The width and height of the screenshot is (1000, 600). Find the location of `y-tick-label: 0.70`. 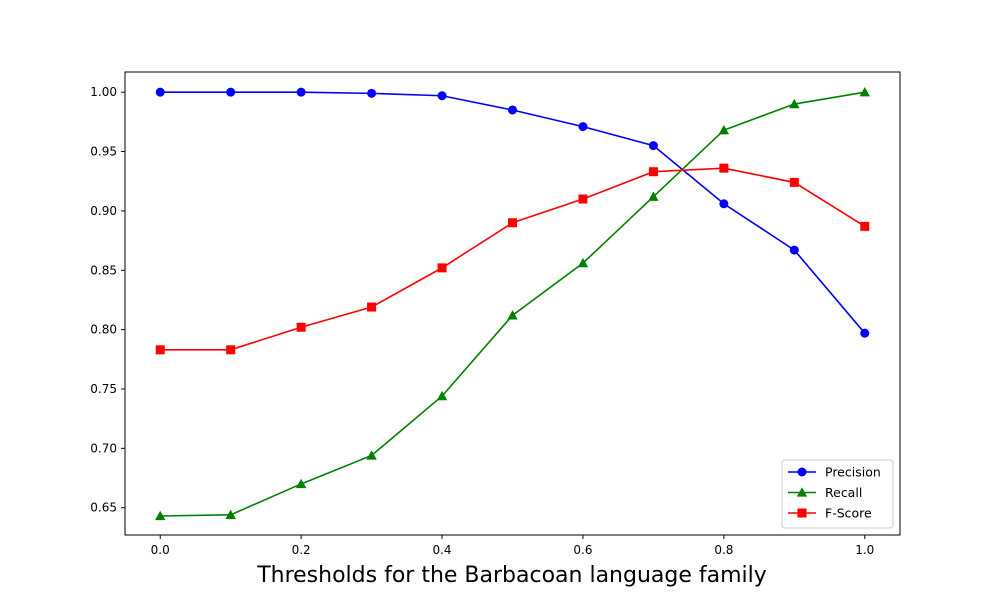

y-tick-label: 0.70 is located at coordinates (103, 448).